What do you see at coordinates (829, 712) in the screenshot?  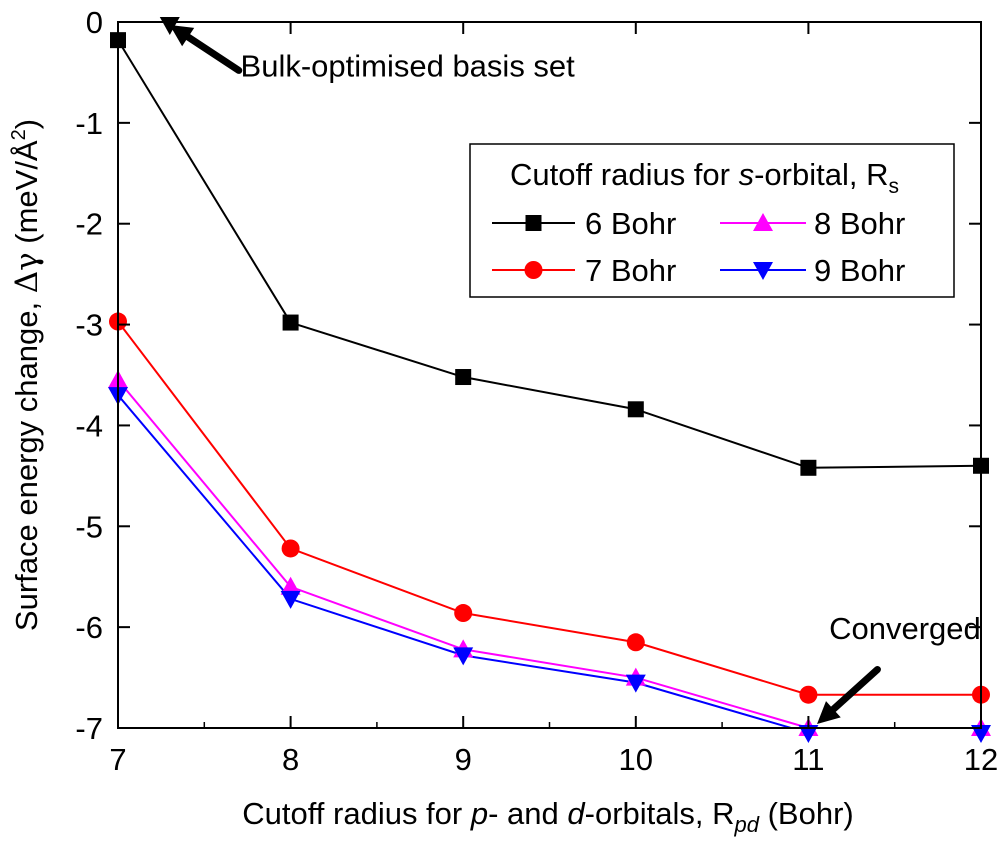 I see `annotation-arrowhead-converged` at bounding box center [829, 712].